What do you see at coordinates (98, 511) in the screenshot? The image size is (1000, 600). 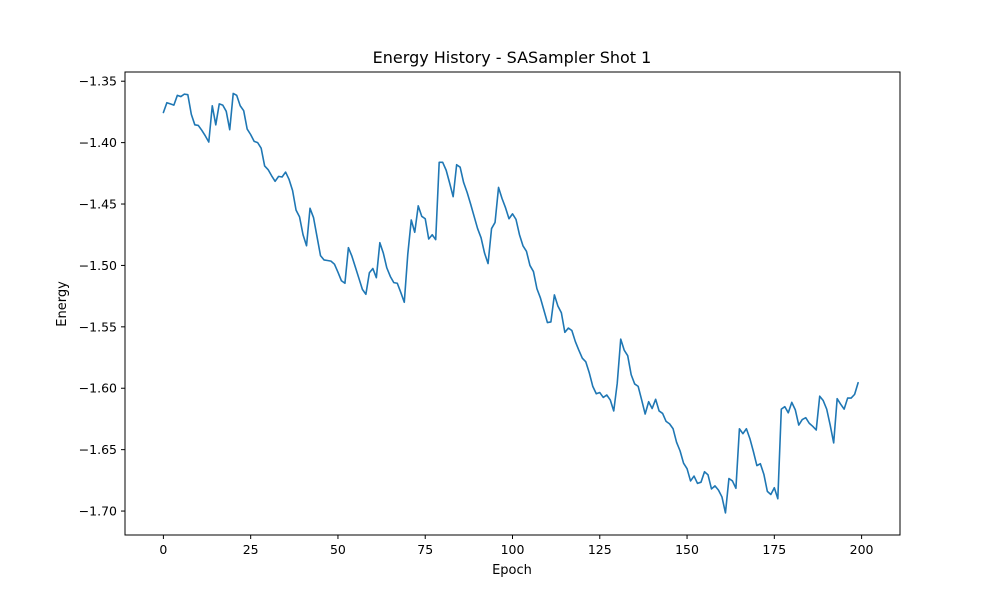 I see `y-tick-label: −1.70` at bounding box center [98, 511].